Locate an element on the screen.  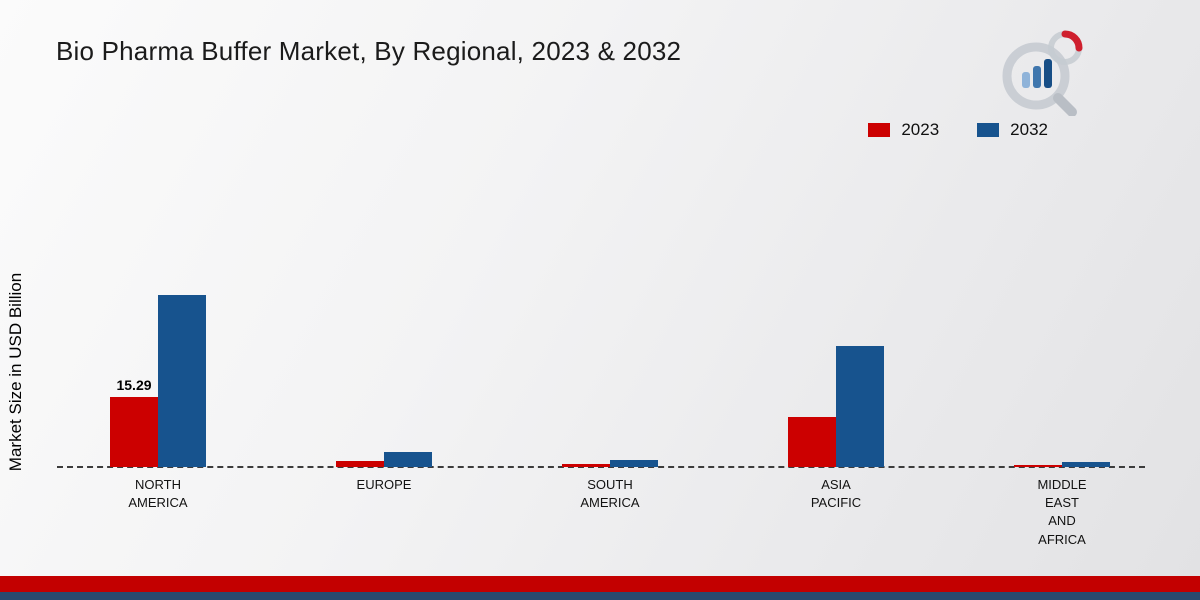
legend-item-2023: 2023 is located at coordinates (903, 130).